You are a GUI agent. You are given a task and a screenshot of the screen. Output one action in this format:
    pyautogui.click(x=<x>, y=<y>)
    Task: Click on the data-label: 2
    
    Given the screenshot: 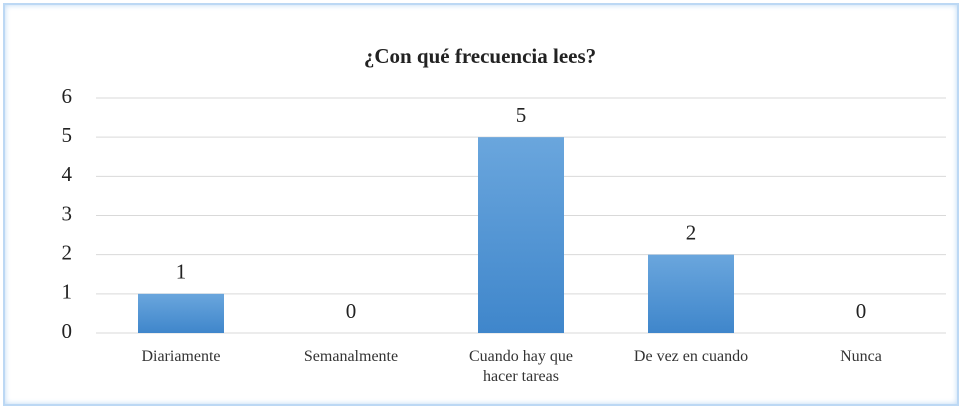 What is the action you would take?
    pyautogui.click(x=691, y=232)
    